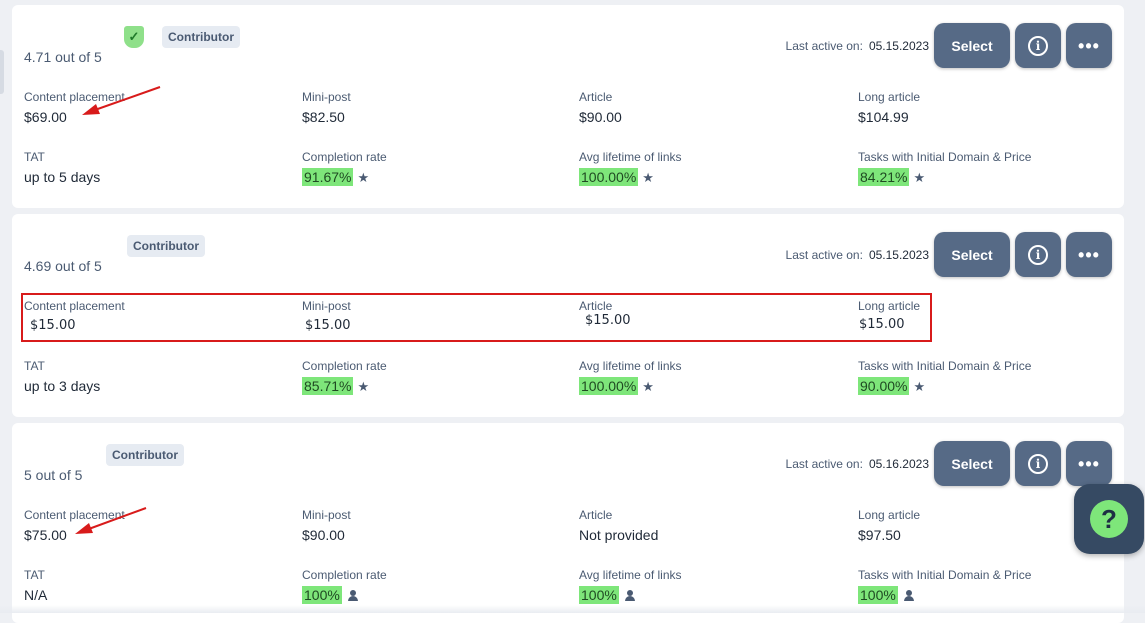 The image size is (1145, 623). Describe the element at coordinates (889, 107) in the screenshot. I see `price-long-article: Long article $104.99` at that location.